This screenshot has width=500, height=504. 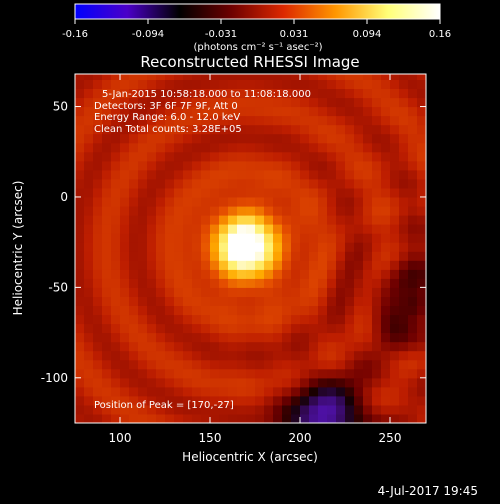 What do you see at coordinates (428, 491) in the screenshot?
I see `date-stamp: 4-Jul-2017 19:45` at bounding box center [428, 491].